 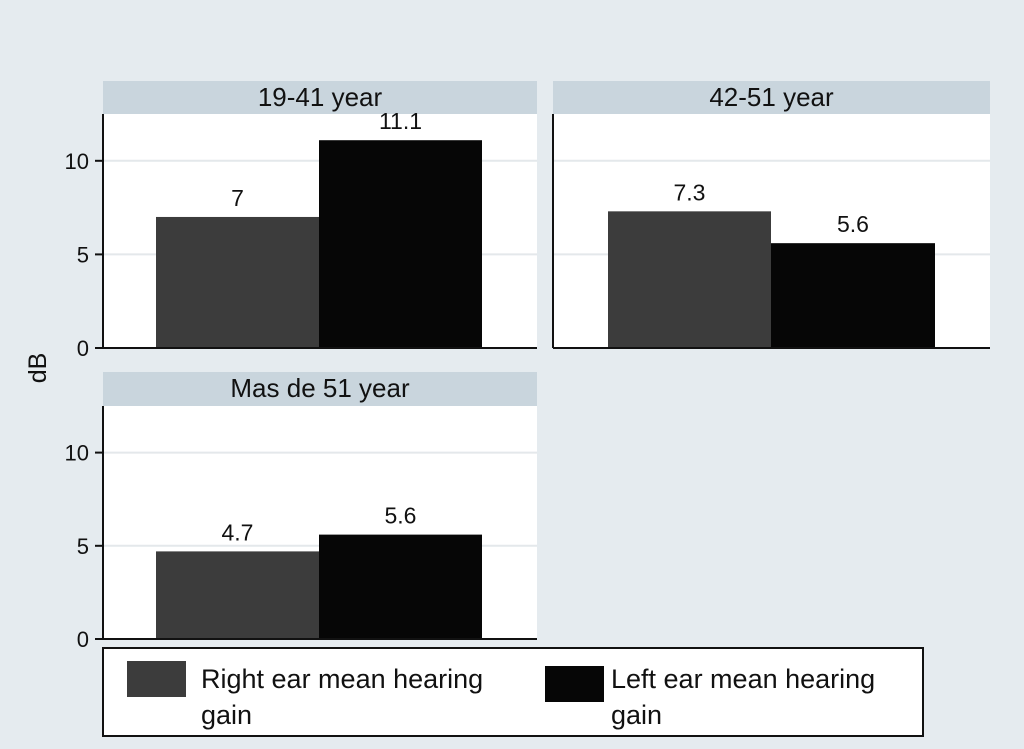 What do you see at coordinates (743, 679) in the screenshot?
I see `legend-label-left-ear-line1: Left ear mean hearing` at bounding box center [743, 679].